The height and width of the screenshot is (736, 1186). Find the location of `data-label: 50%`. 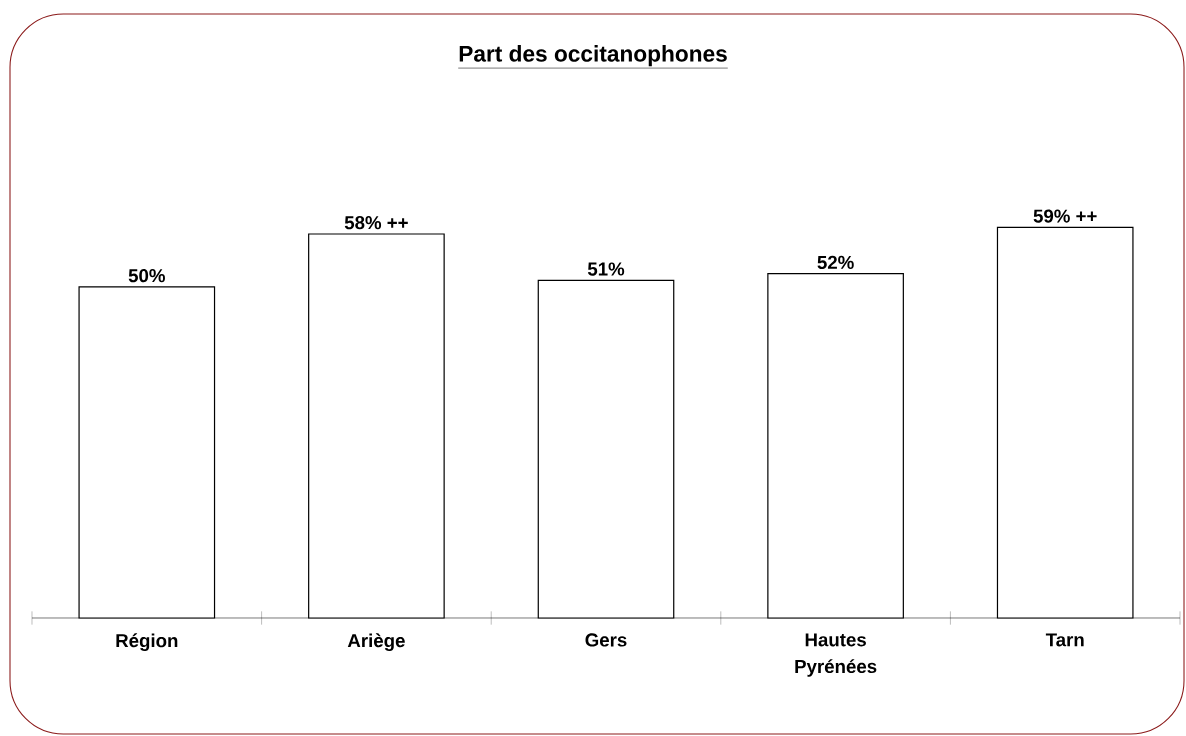

data-label: 50% is located at coordinates (146, 276).